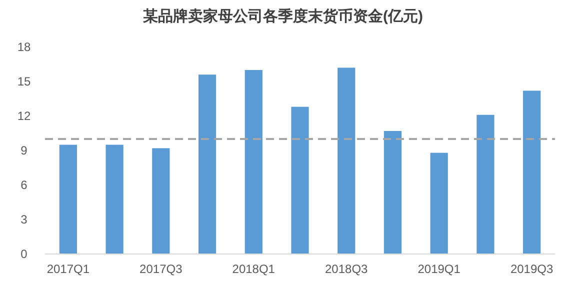 Image resolution: width=566 pixels, height=285 pixels. I want to click on y-tick-label: 6, so click(24, 185).